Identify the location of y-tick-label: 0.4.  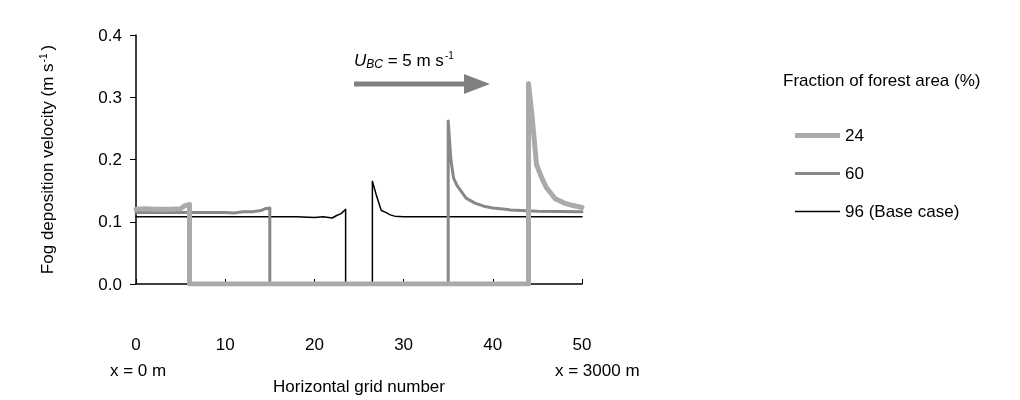
(110, 35).